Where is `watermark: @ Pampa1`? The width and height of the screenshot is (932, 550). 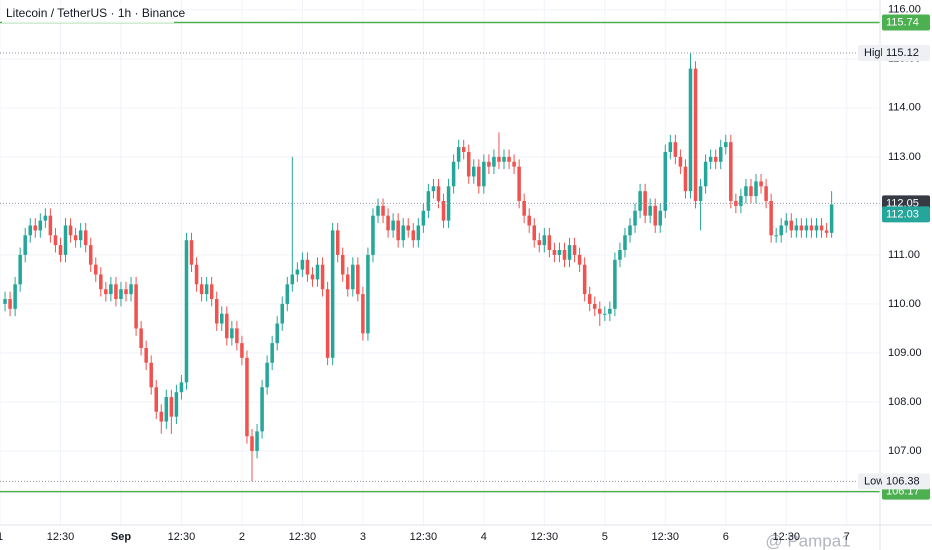 watermark: @ Pampa1 is located at coordinates (807, 540).